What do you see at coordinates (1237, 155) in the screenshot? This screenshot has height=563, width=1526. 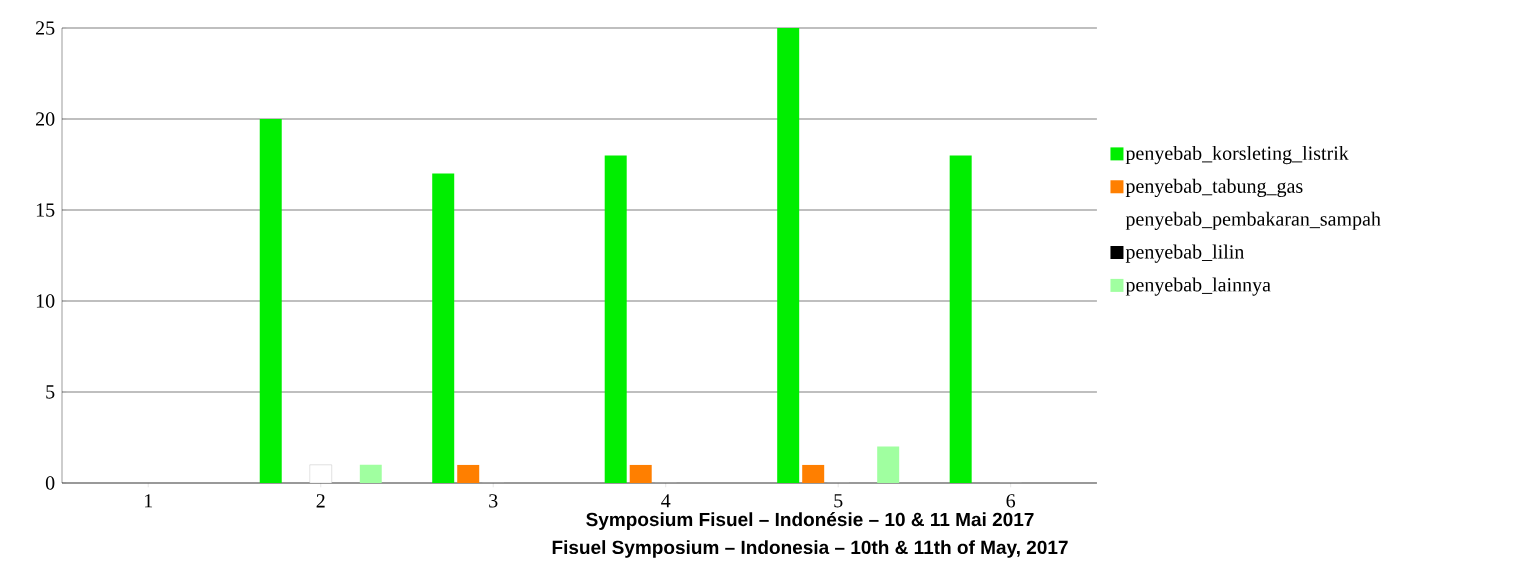 I see `legend-label: penyebab_korsleting_listrik` at bounding box center [1237, 155].